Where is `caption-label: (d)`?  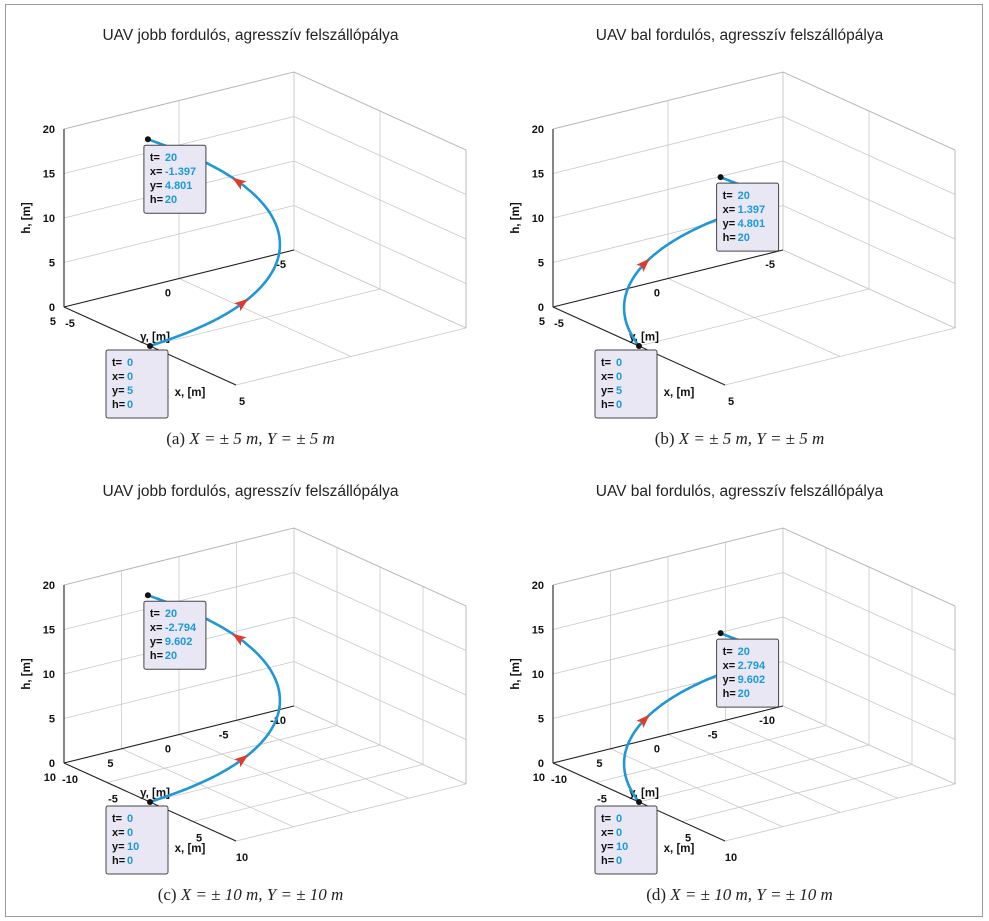 caption-label: (d) is located at coordinates (656, 894).